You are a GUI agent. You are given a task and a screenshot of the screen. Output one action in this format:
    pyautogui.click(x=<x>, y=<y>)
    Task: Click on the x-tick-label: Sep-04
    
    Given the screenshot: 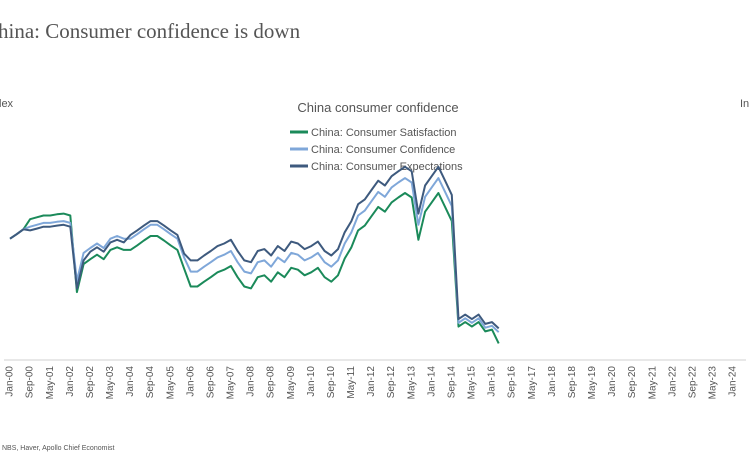 What is the action you would take?
    pyautogui.click(x=150, y=382)
    